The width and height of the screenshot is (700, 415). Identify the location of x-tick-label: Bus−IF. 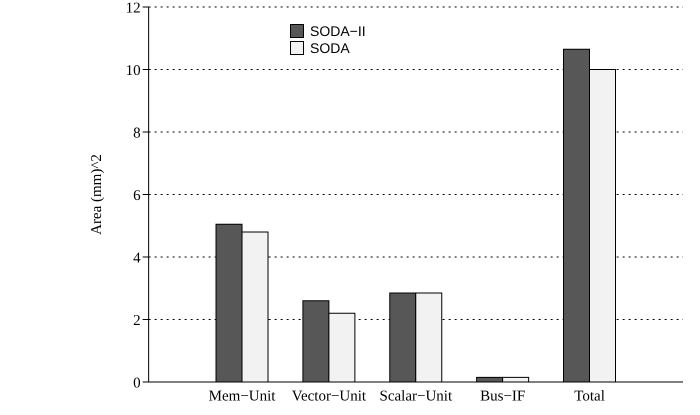
(503, 396).